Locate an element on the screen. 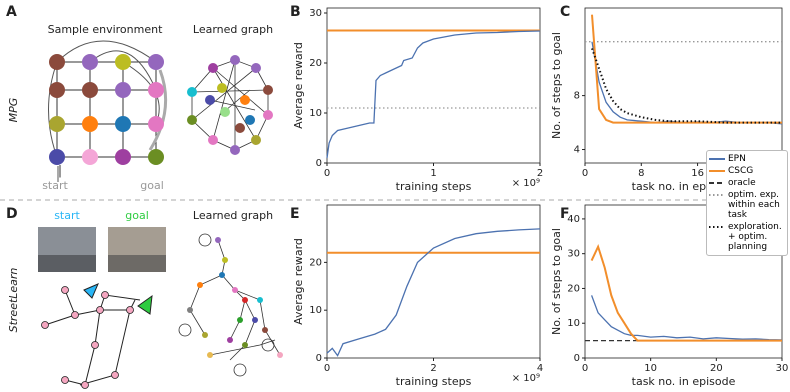  x-tick-label: 10 is located at coordinates (650, 368).